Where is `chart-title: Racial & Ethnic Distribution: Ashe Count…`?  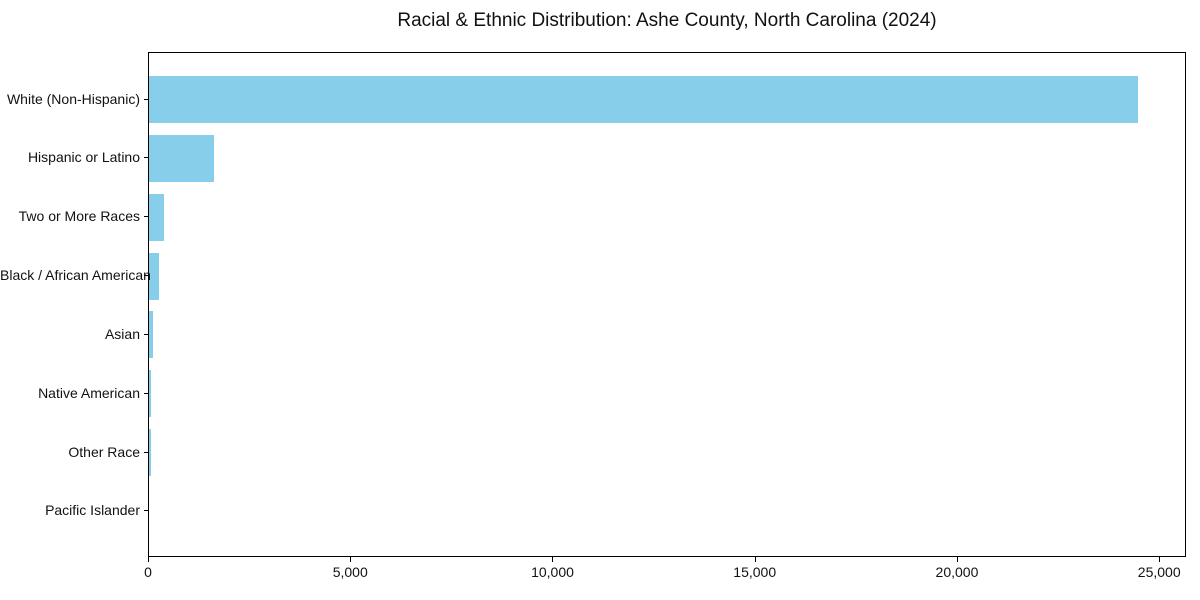 chart-title: Racial & Ethnic Distribution: Ashe Count… is located at coordinates (667, 20).